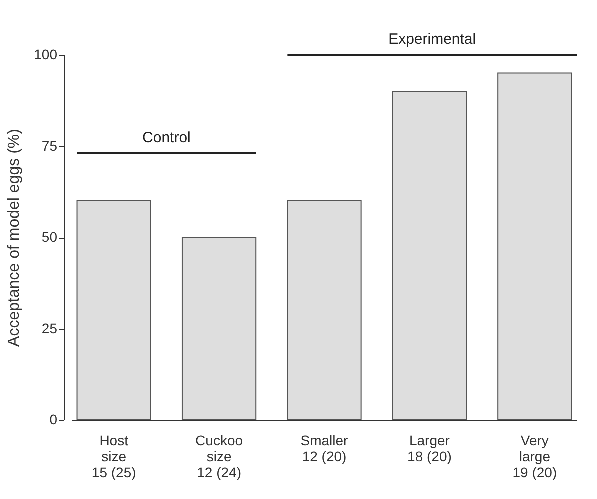  What do you see at coordinates (430, 448) in the screenshot?
I see `x-tick-label: Larger 18 (20)` at bounding box center [430, 448].